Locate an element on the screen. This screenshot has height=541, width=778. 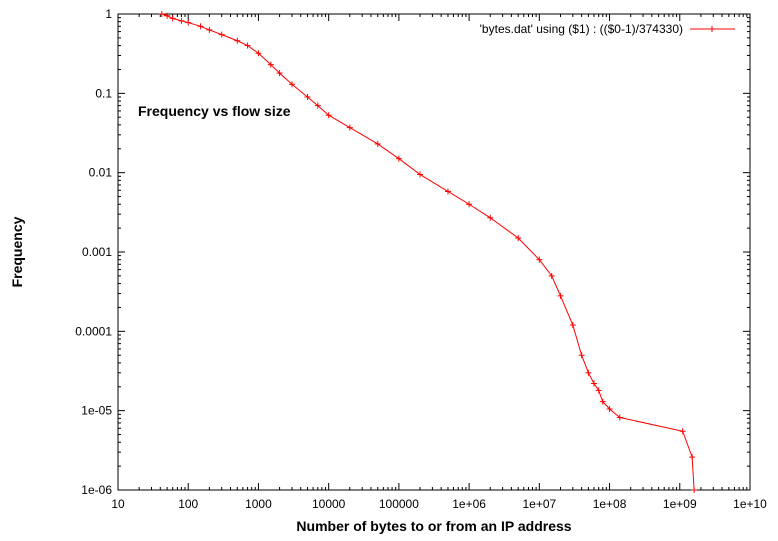
x-tick-label: 1000 is located at coordinates (258, 504).